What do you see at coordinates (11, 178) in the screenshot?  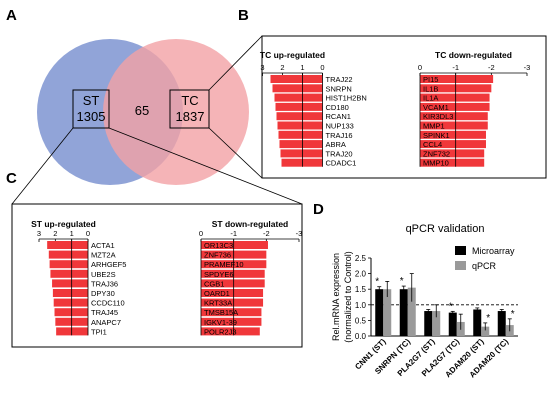 I see `panel-letter-c: C` at bounding box center [11, 178].